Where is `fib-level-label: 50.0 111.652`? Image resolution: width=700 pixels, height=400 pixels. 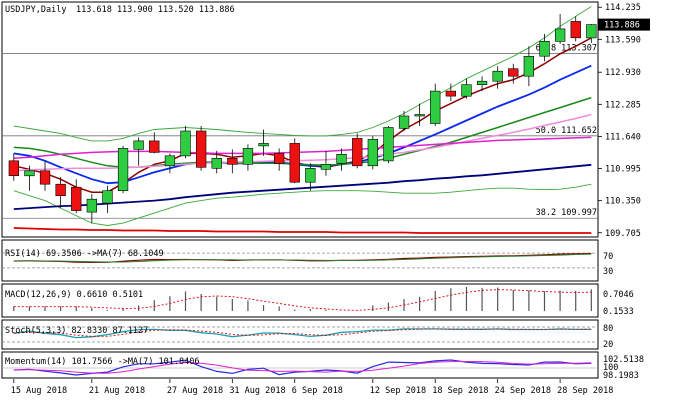
fib-level-label: 50.0 111.652 is located at coordinates (566, 131).